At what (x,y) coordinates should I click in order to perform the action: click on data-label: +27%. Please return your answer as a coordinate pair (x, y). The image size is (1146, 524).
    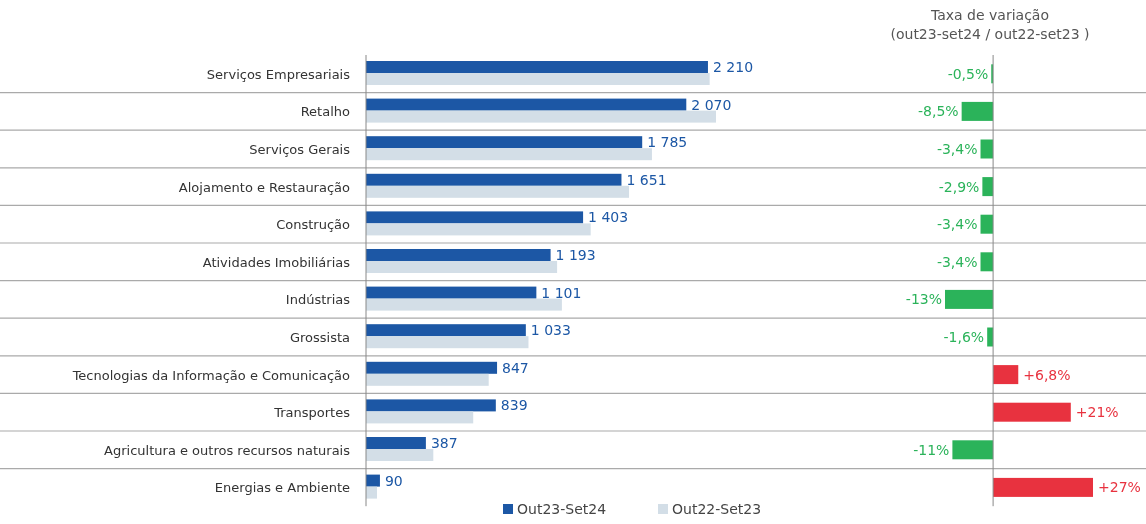
    Looking at the image, I should click on (1119, 487).